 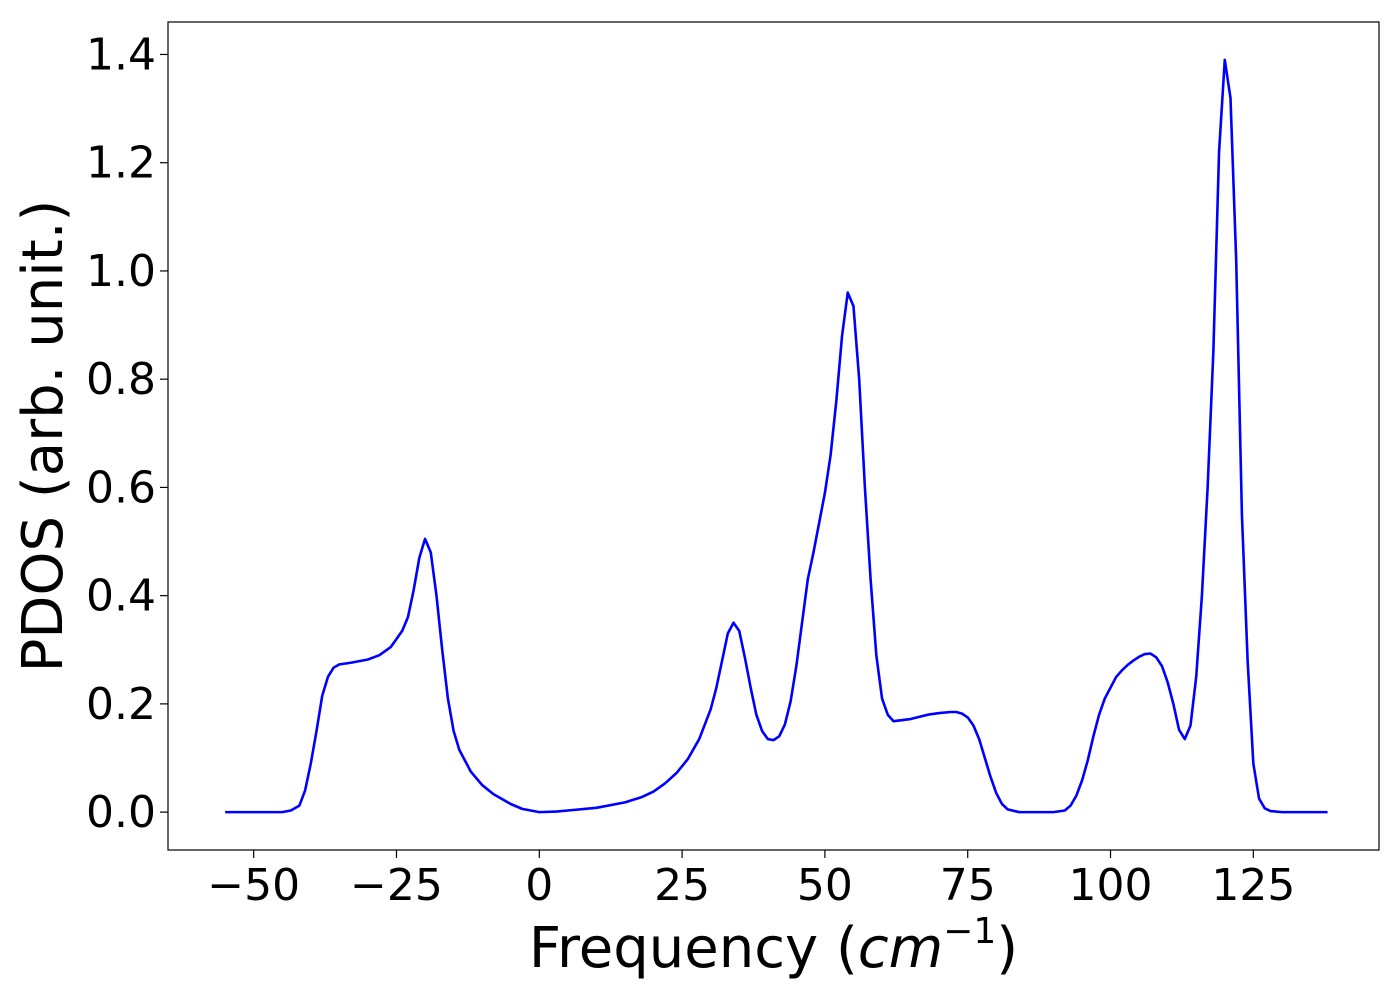 I want to click on x-axis-label-prefix: Frequency (, so click(x=693, y=948).